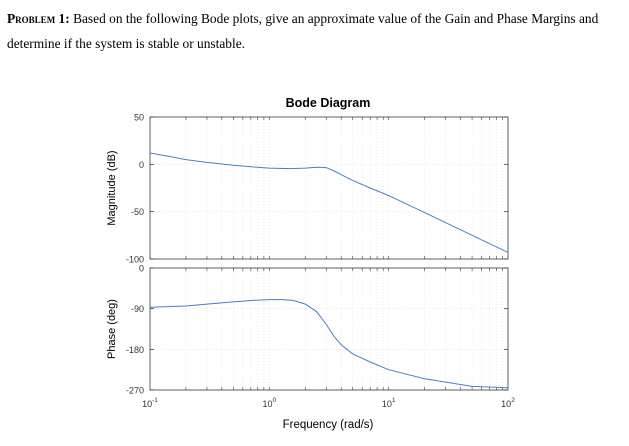  What do you see at coordinates (508, 403) in the screenshot?
I see `x-tick-label: 10²` at bounding box center [508, 403].